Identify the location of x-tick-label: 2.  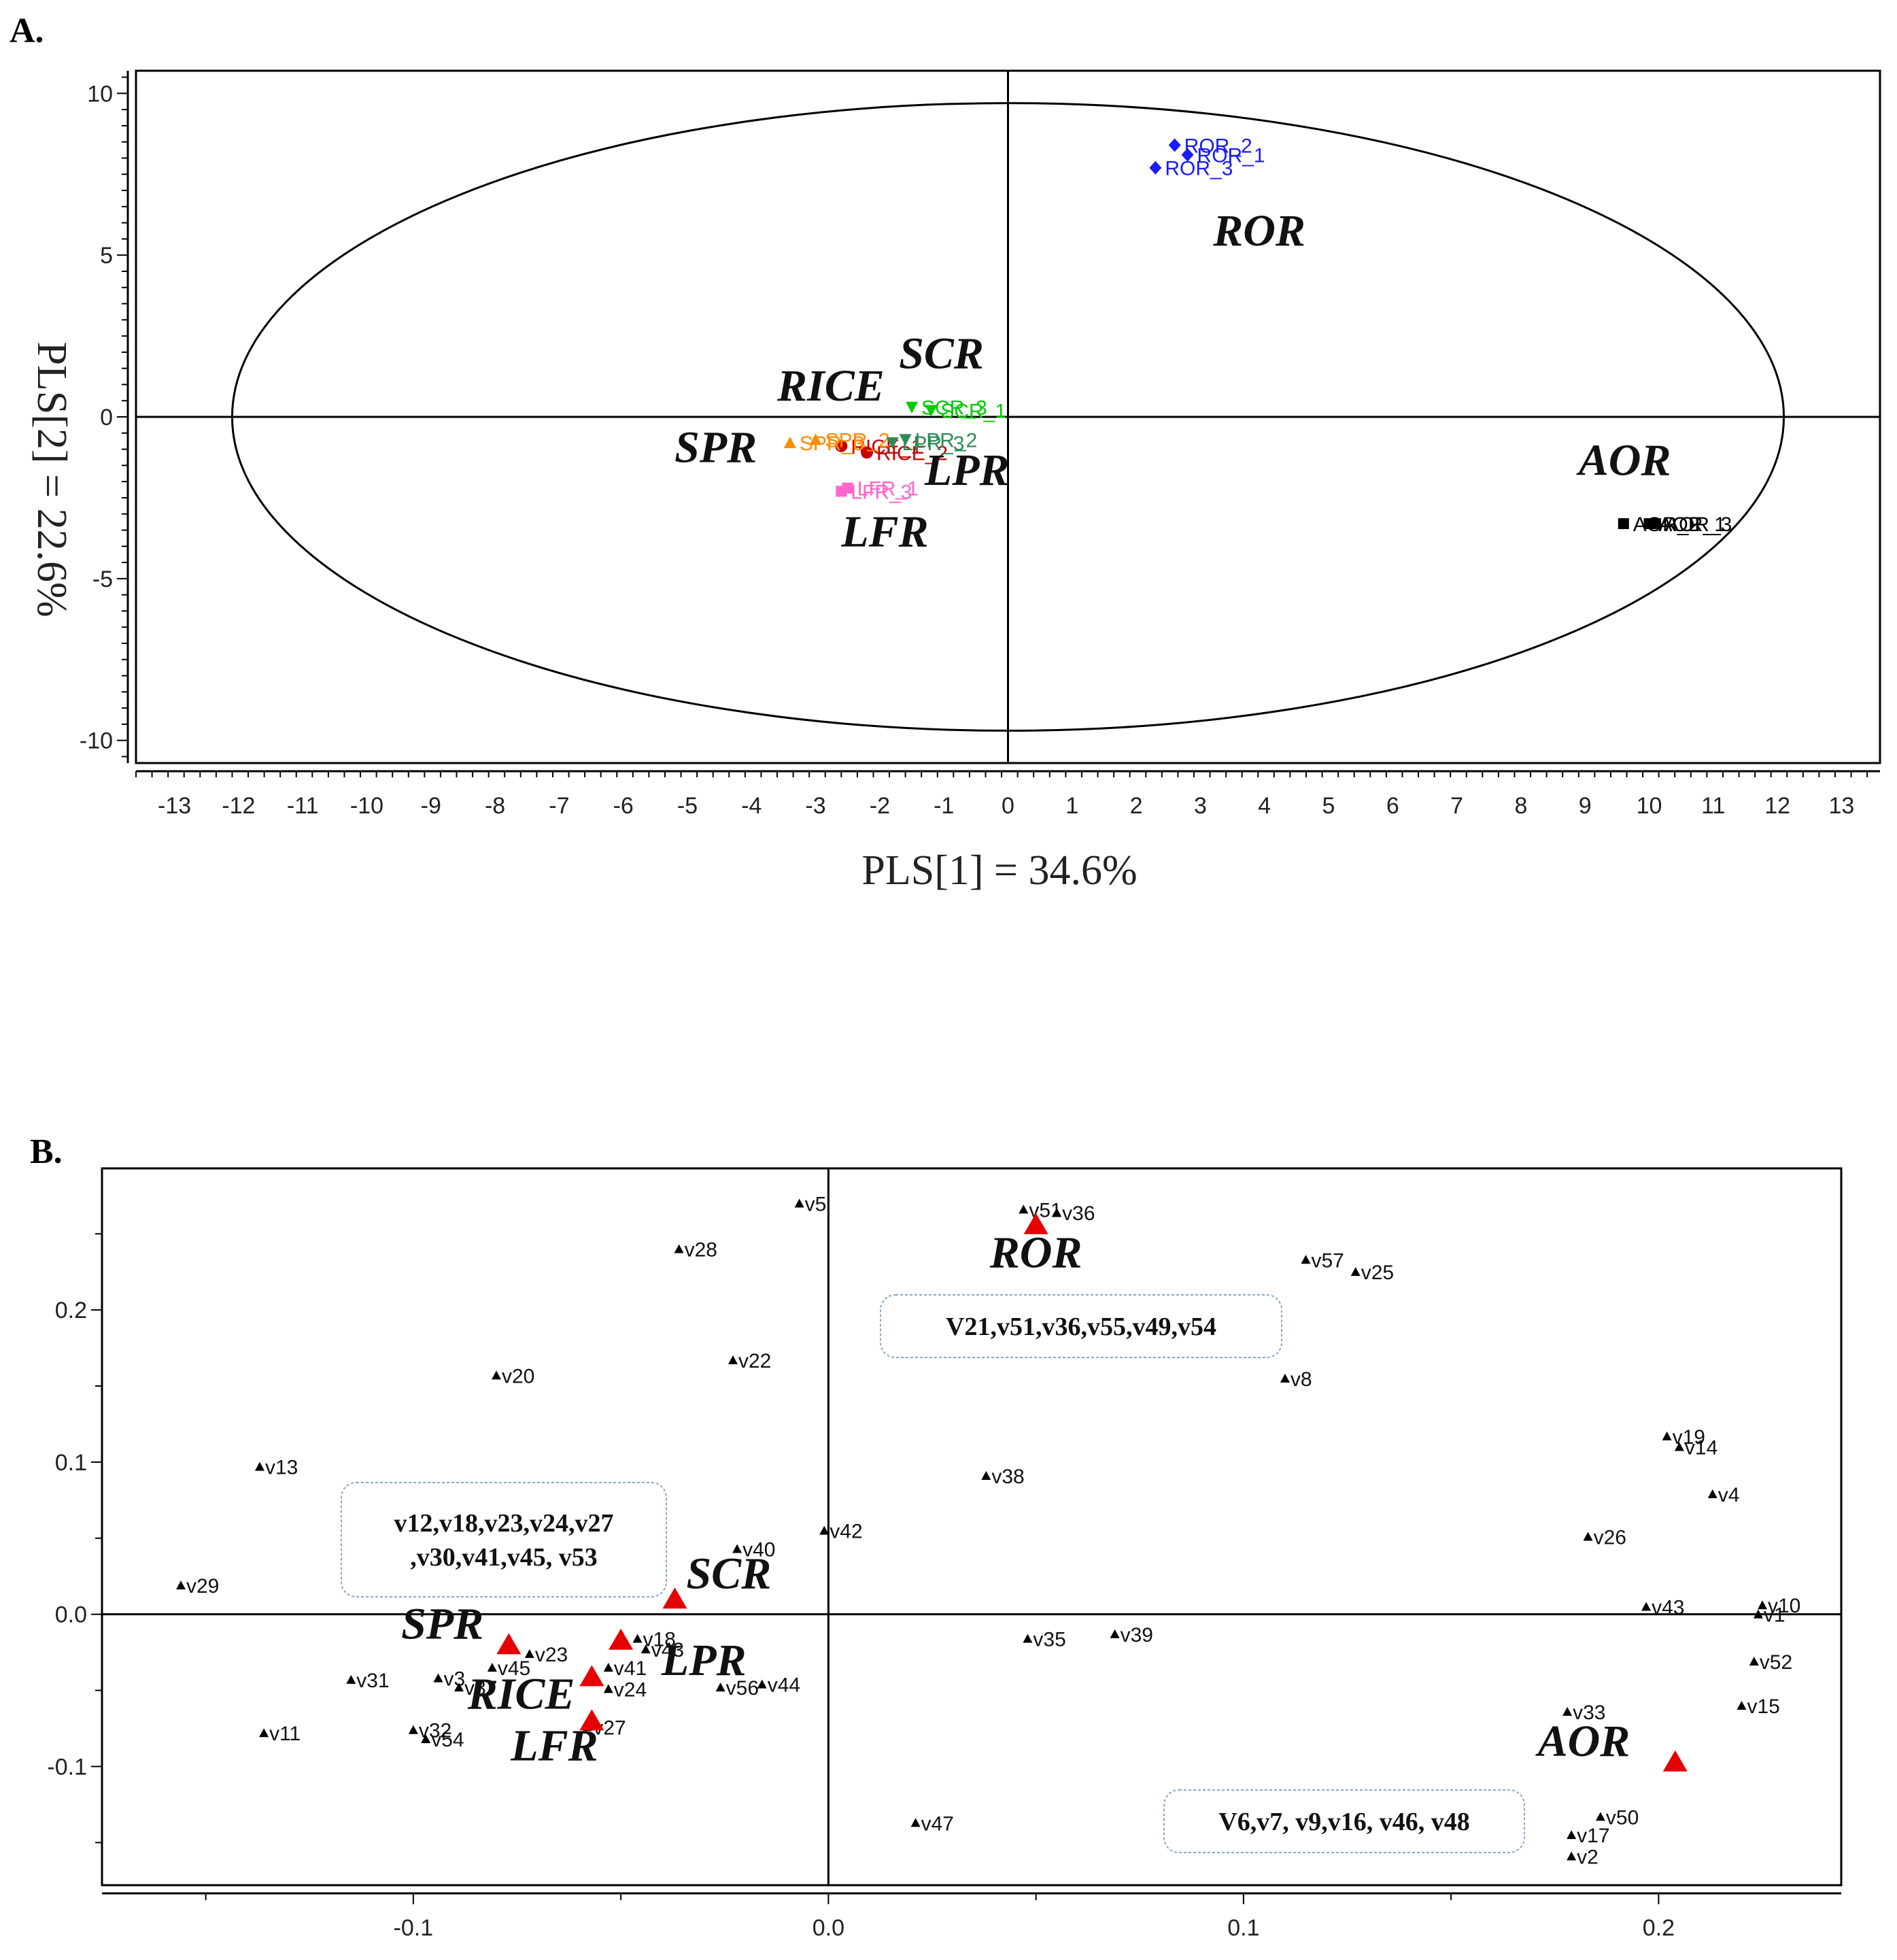
(1136, 806).